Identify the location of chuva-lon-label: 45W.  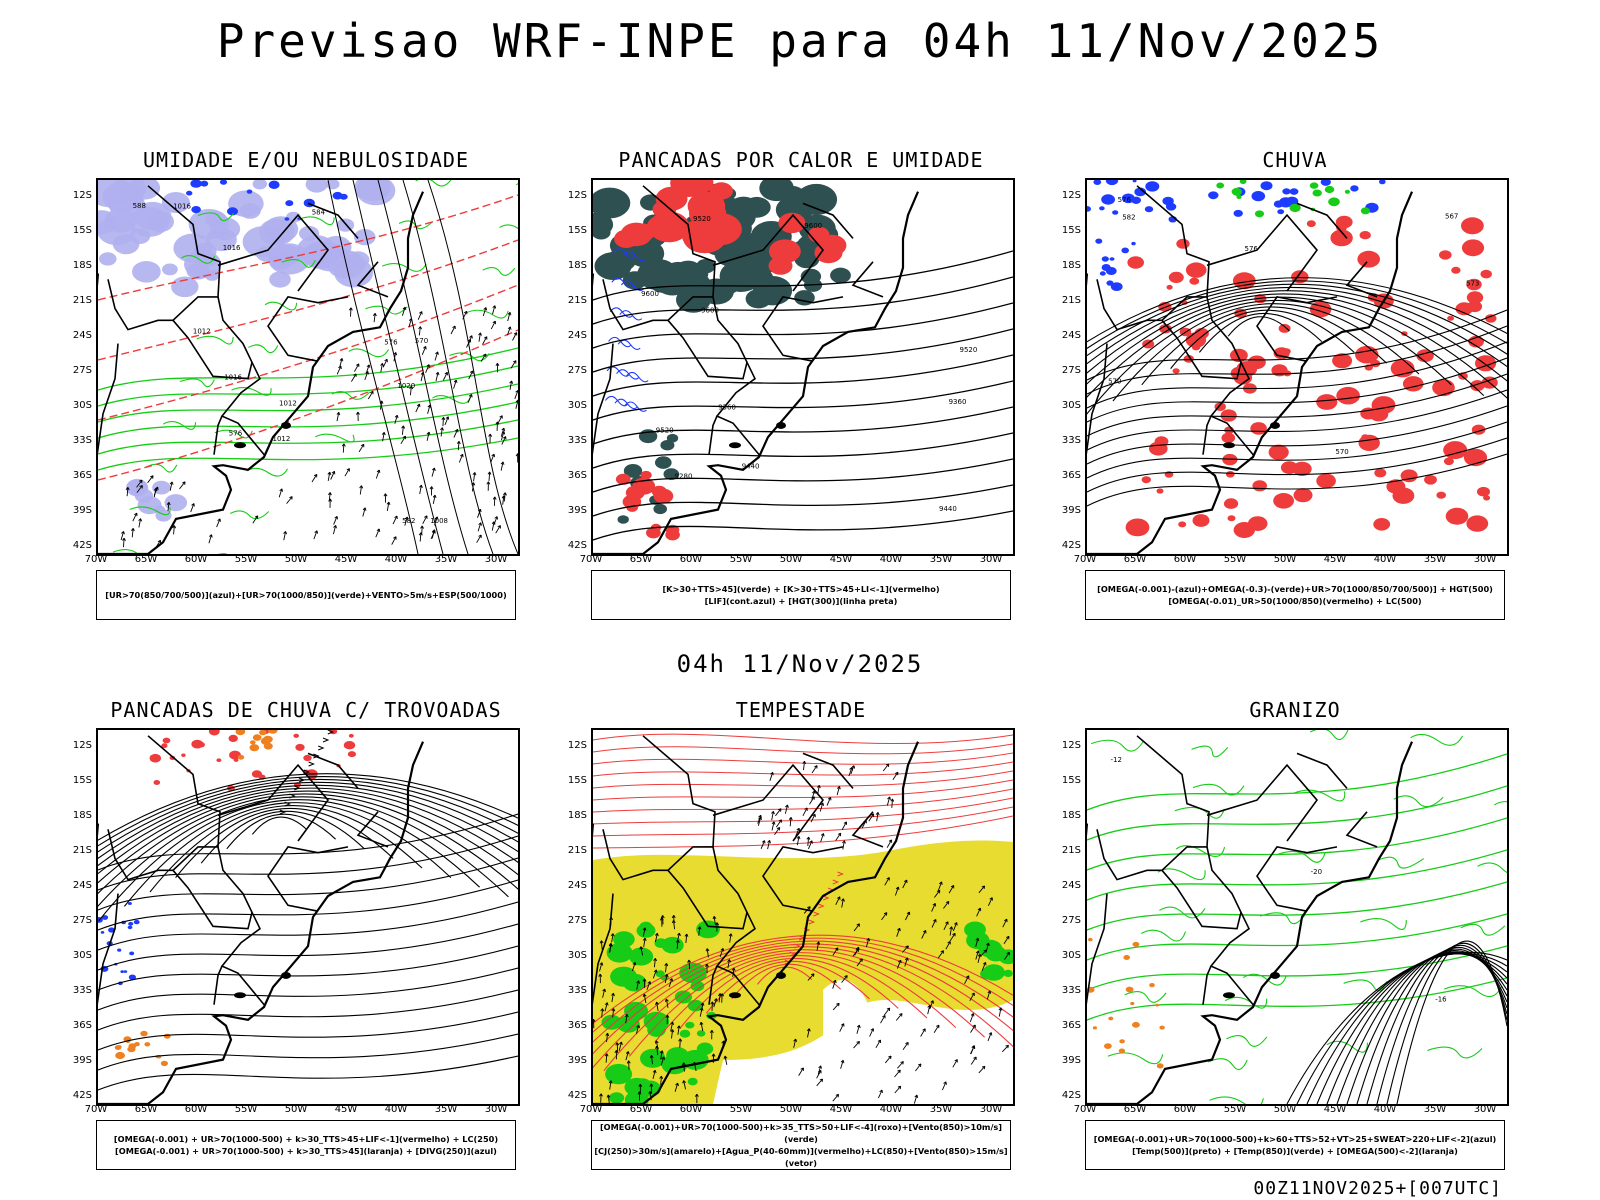
(1335, 559).